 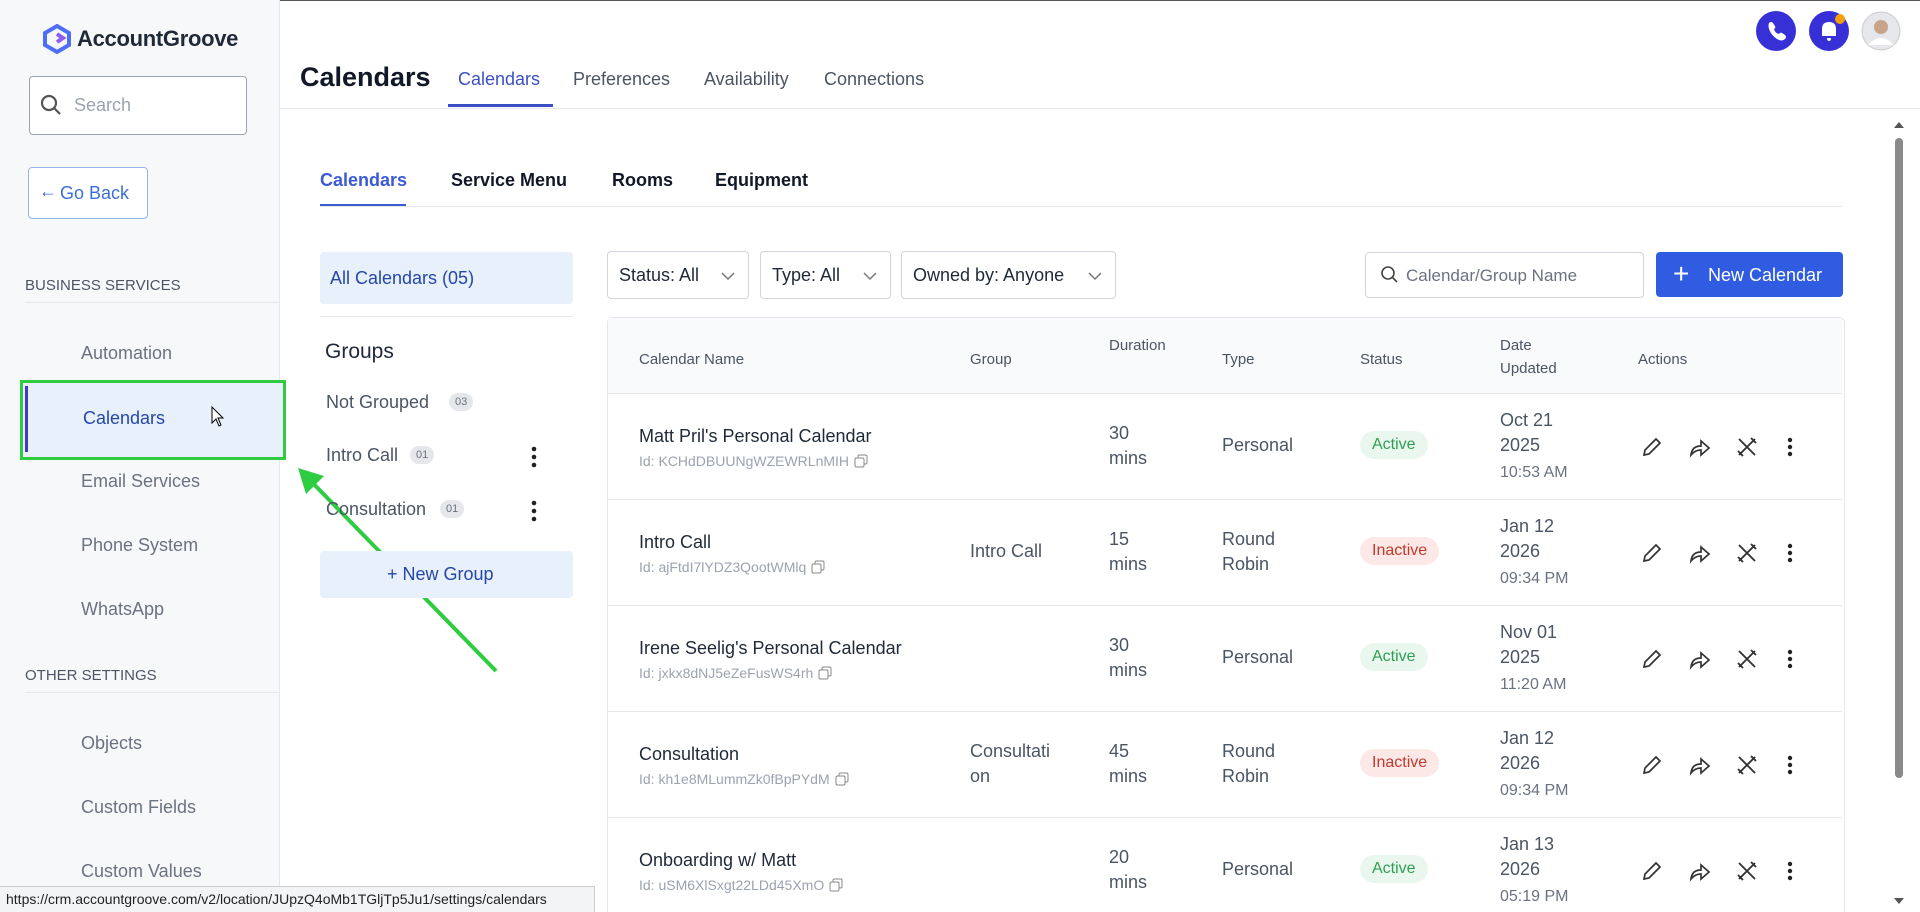 I want to click on time-updated: 09:34 PM, so click(x=1534, y=578).